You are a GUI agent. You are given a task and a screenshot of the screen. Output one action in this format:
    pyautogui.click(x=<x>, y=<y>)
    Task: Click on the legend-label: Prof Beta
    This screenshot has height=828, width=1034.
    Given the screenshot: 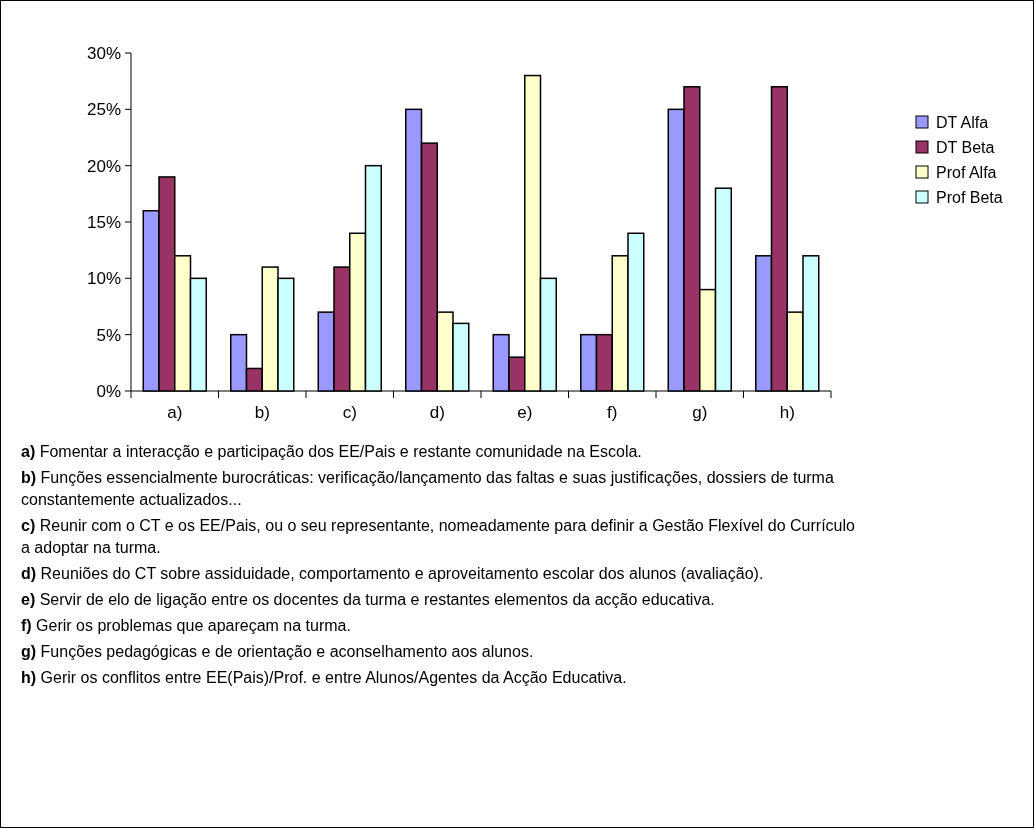 What is the action you would take?
    pyautogui.click(x=969, y=197)
    